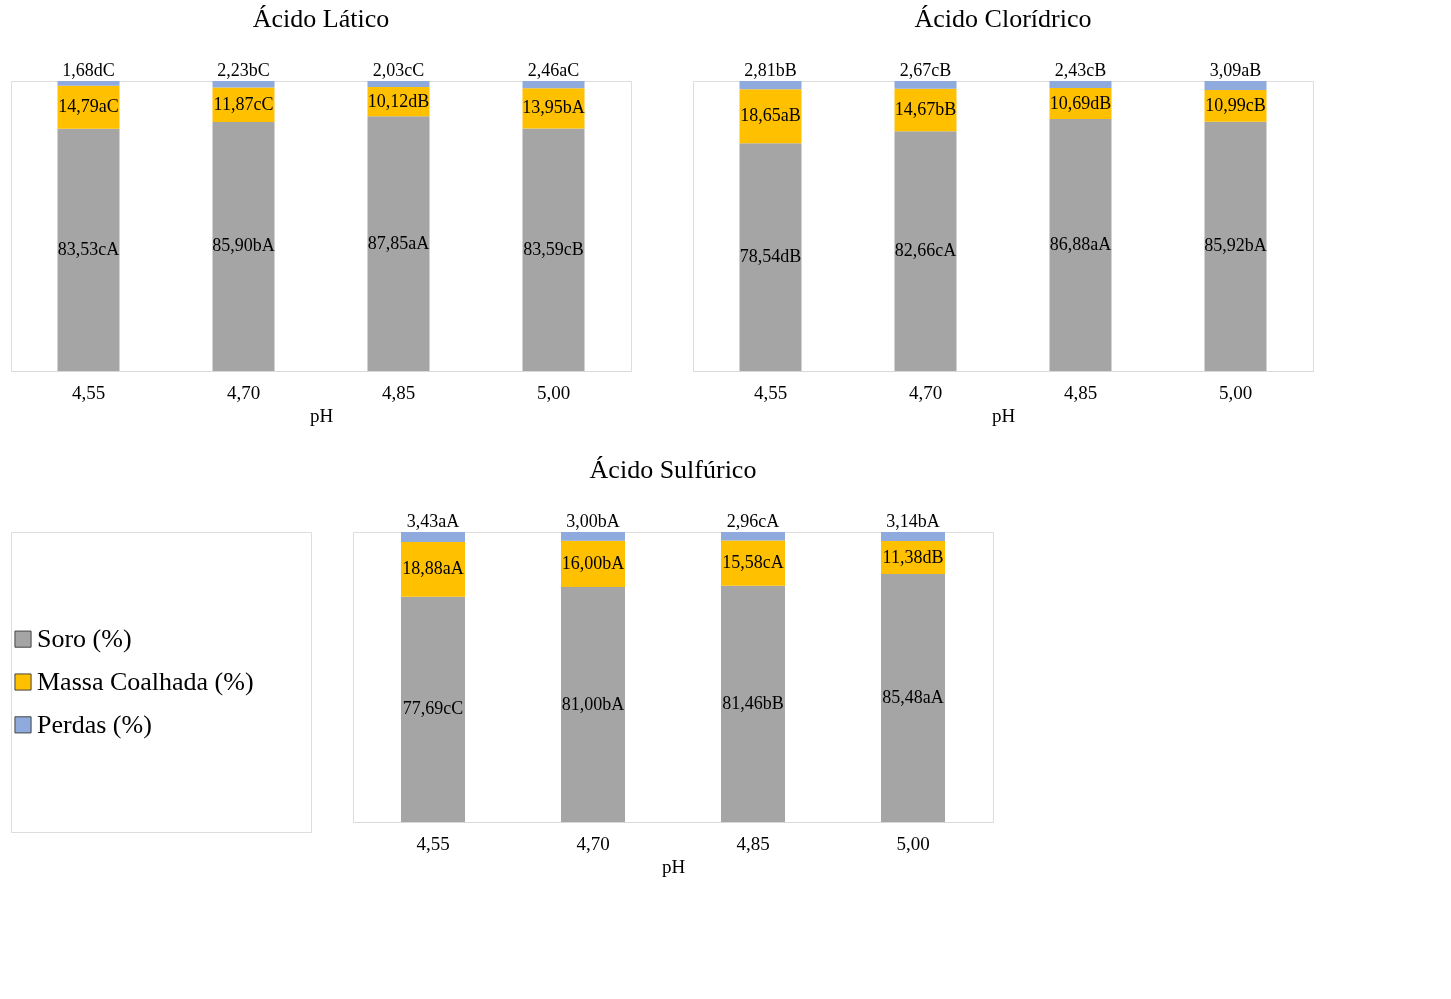 The width and height of the screenshot is (1451, 999). What do you see at coordinates (1080, 70) in the screenshot?
I see `data-label: 2,43cB` at bounding box center [1080, 70].